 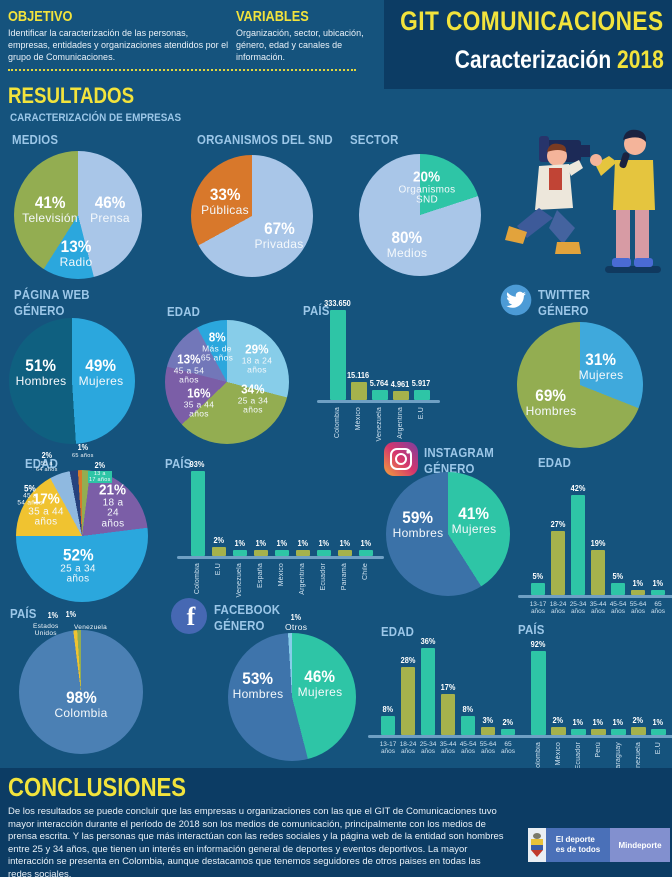 What do you see at coordinates (225, 200) in the screenshot?
I see `pie-slice-label: 33% Públicas` at bounding box center [225, 200].